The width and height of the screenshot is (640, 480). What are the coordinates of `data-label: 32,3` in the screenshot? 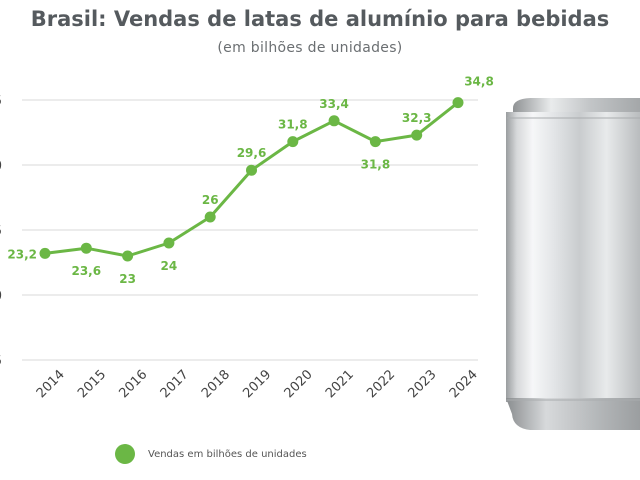 It's located at (417, 118).